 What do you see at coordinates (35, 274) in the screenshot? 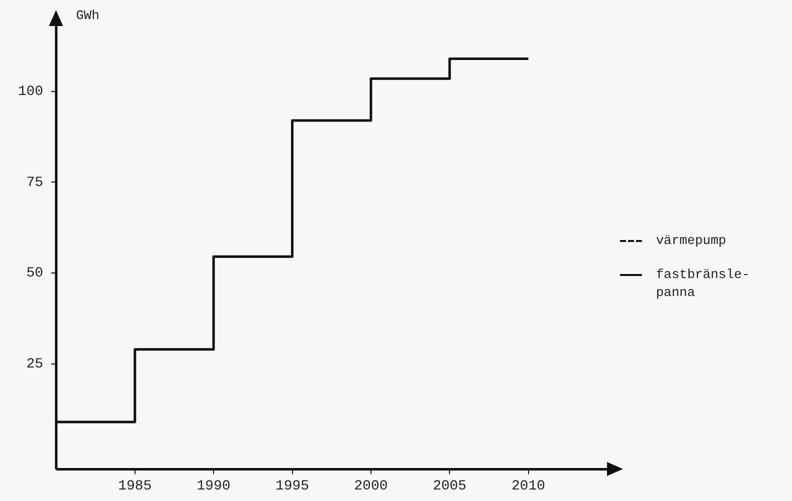
I see `y-tick-label: 50` at bounding box center [35, 274].